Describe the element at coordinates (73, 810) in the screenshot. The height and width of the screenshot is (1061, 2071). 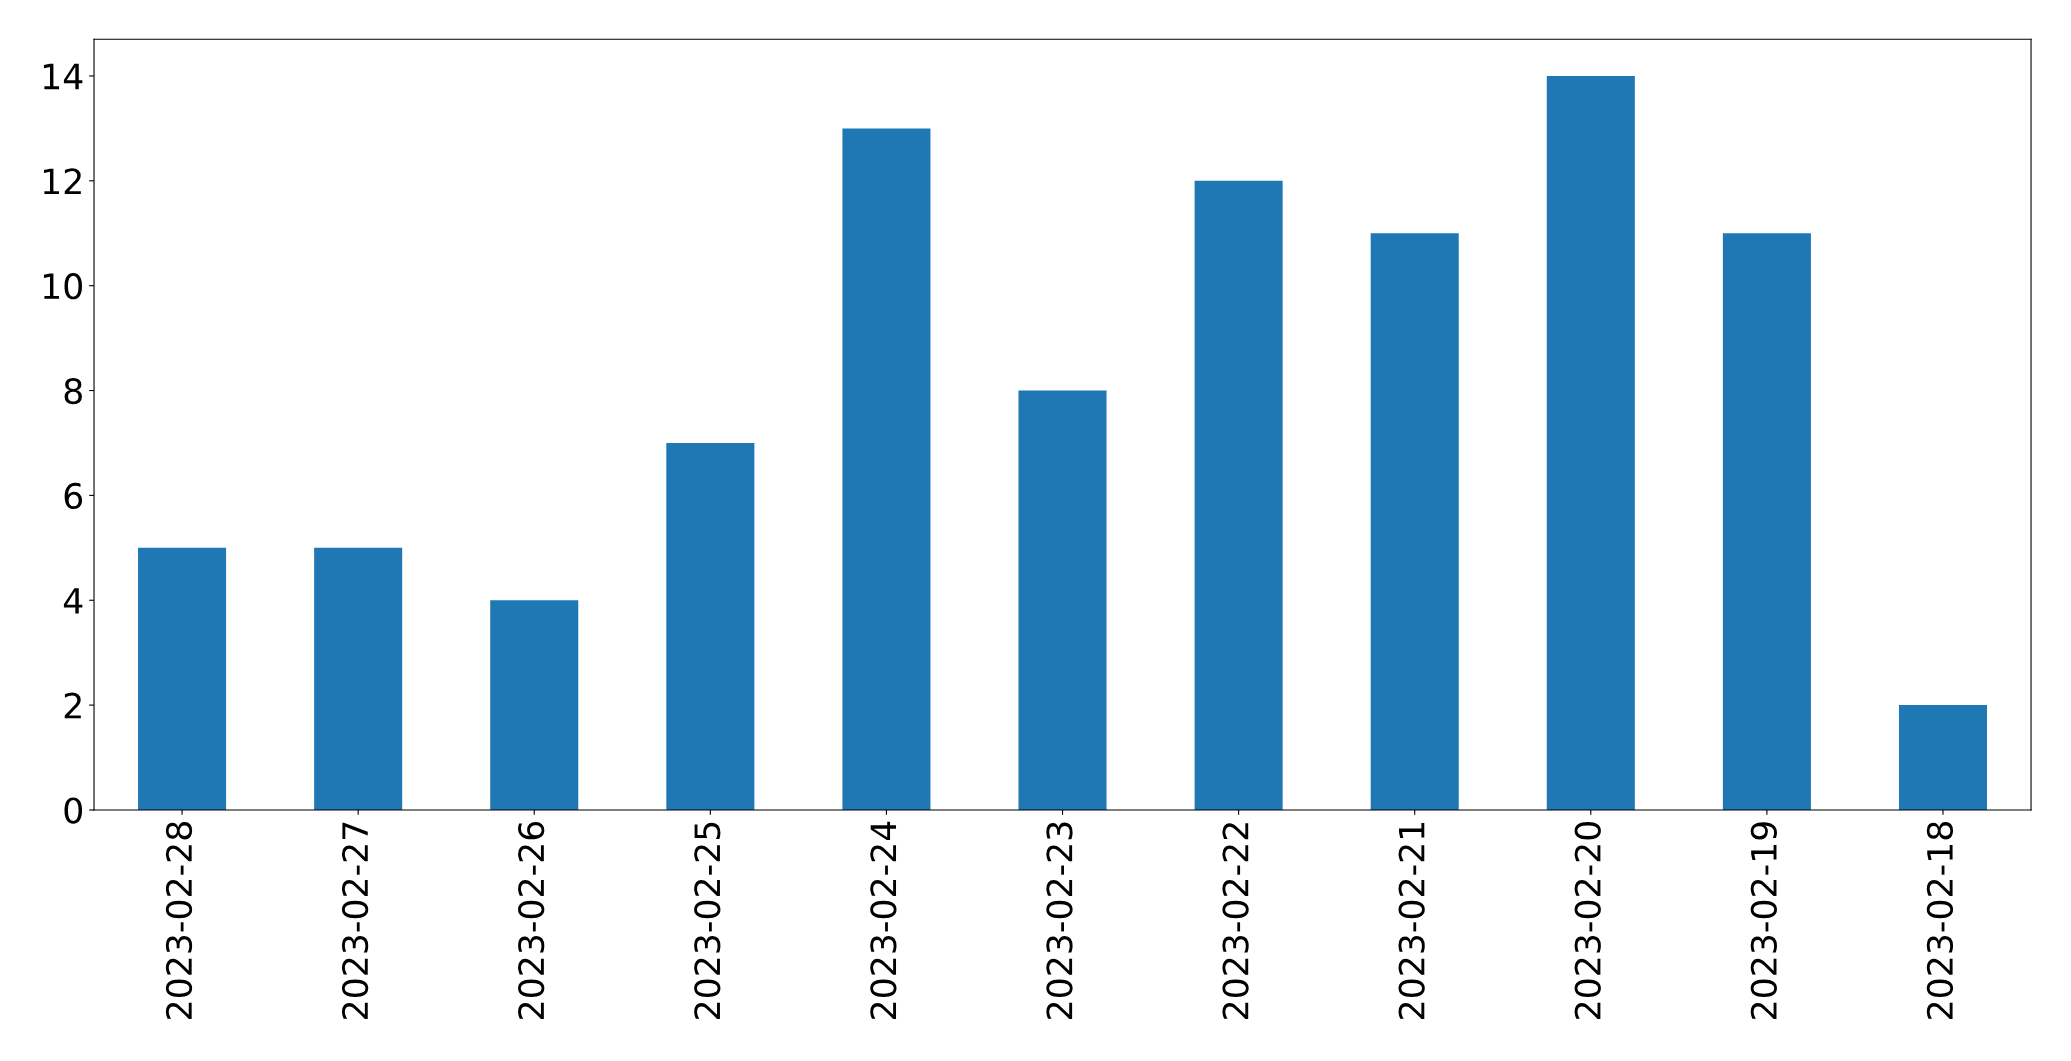
I see `y-tick-label: 0` at that location.